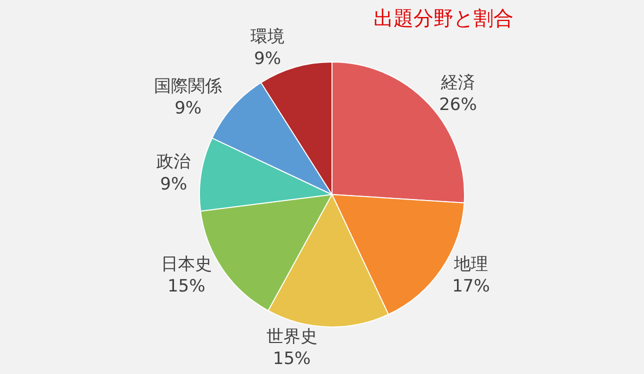 The width and height of the screenshot is (644, 374). I want to click on slice-label: 政治, so click(173, 162).